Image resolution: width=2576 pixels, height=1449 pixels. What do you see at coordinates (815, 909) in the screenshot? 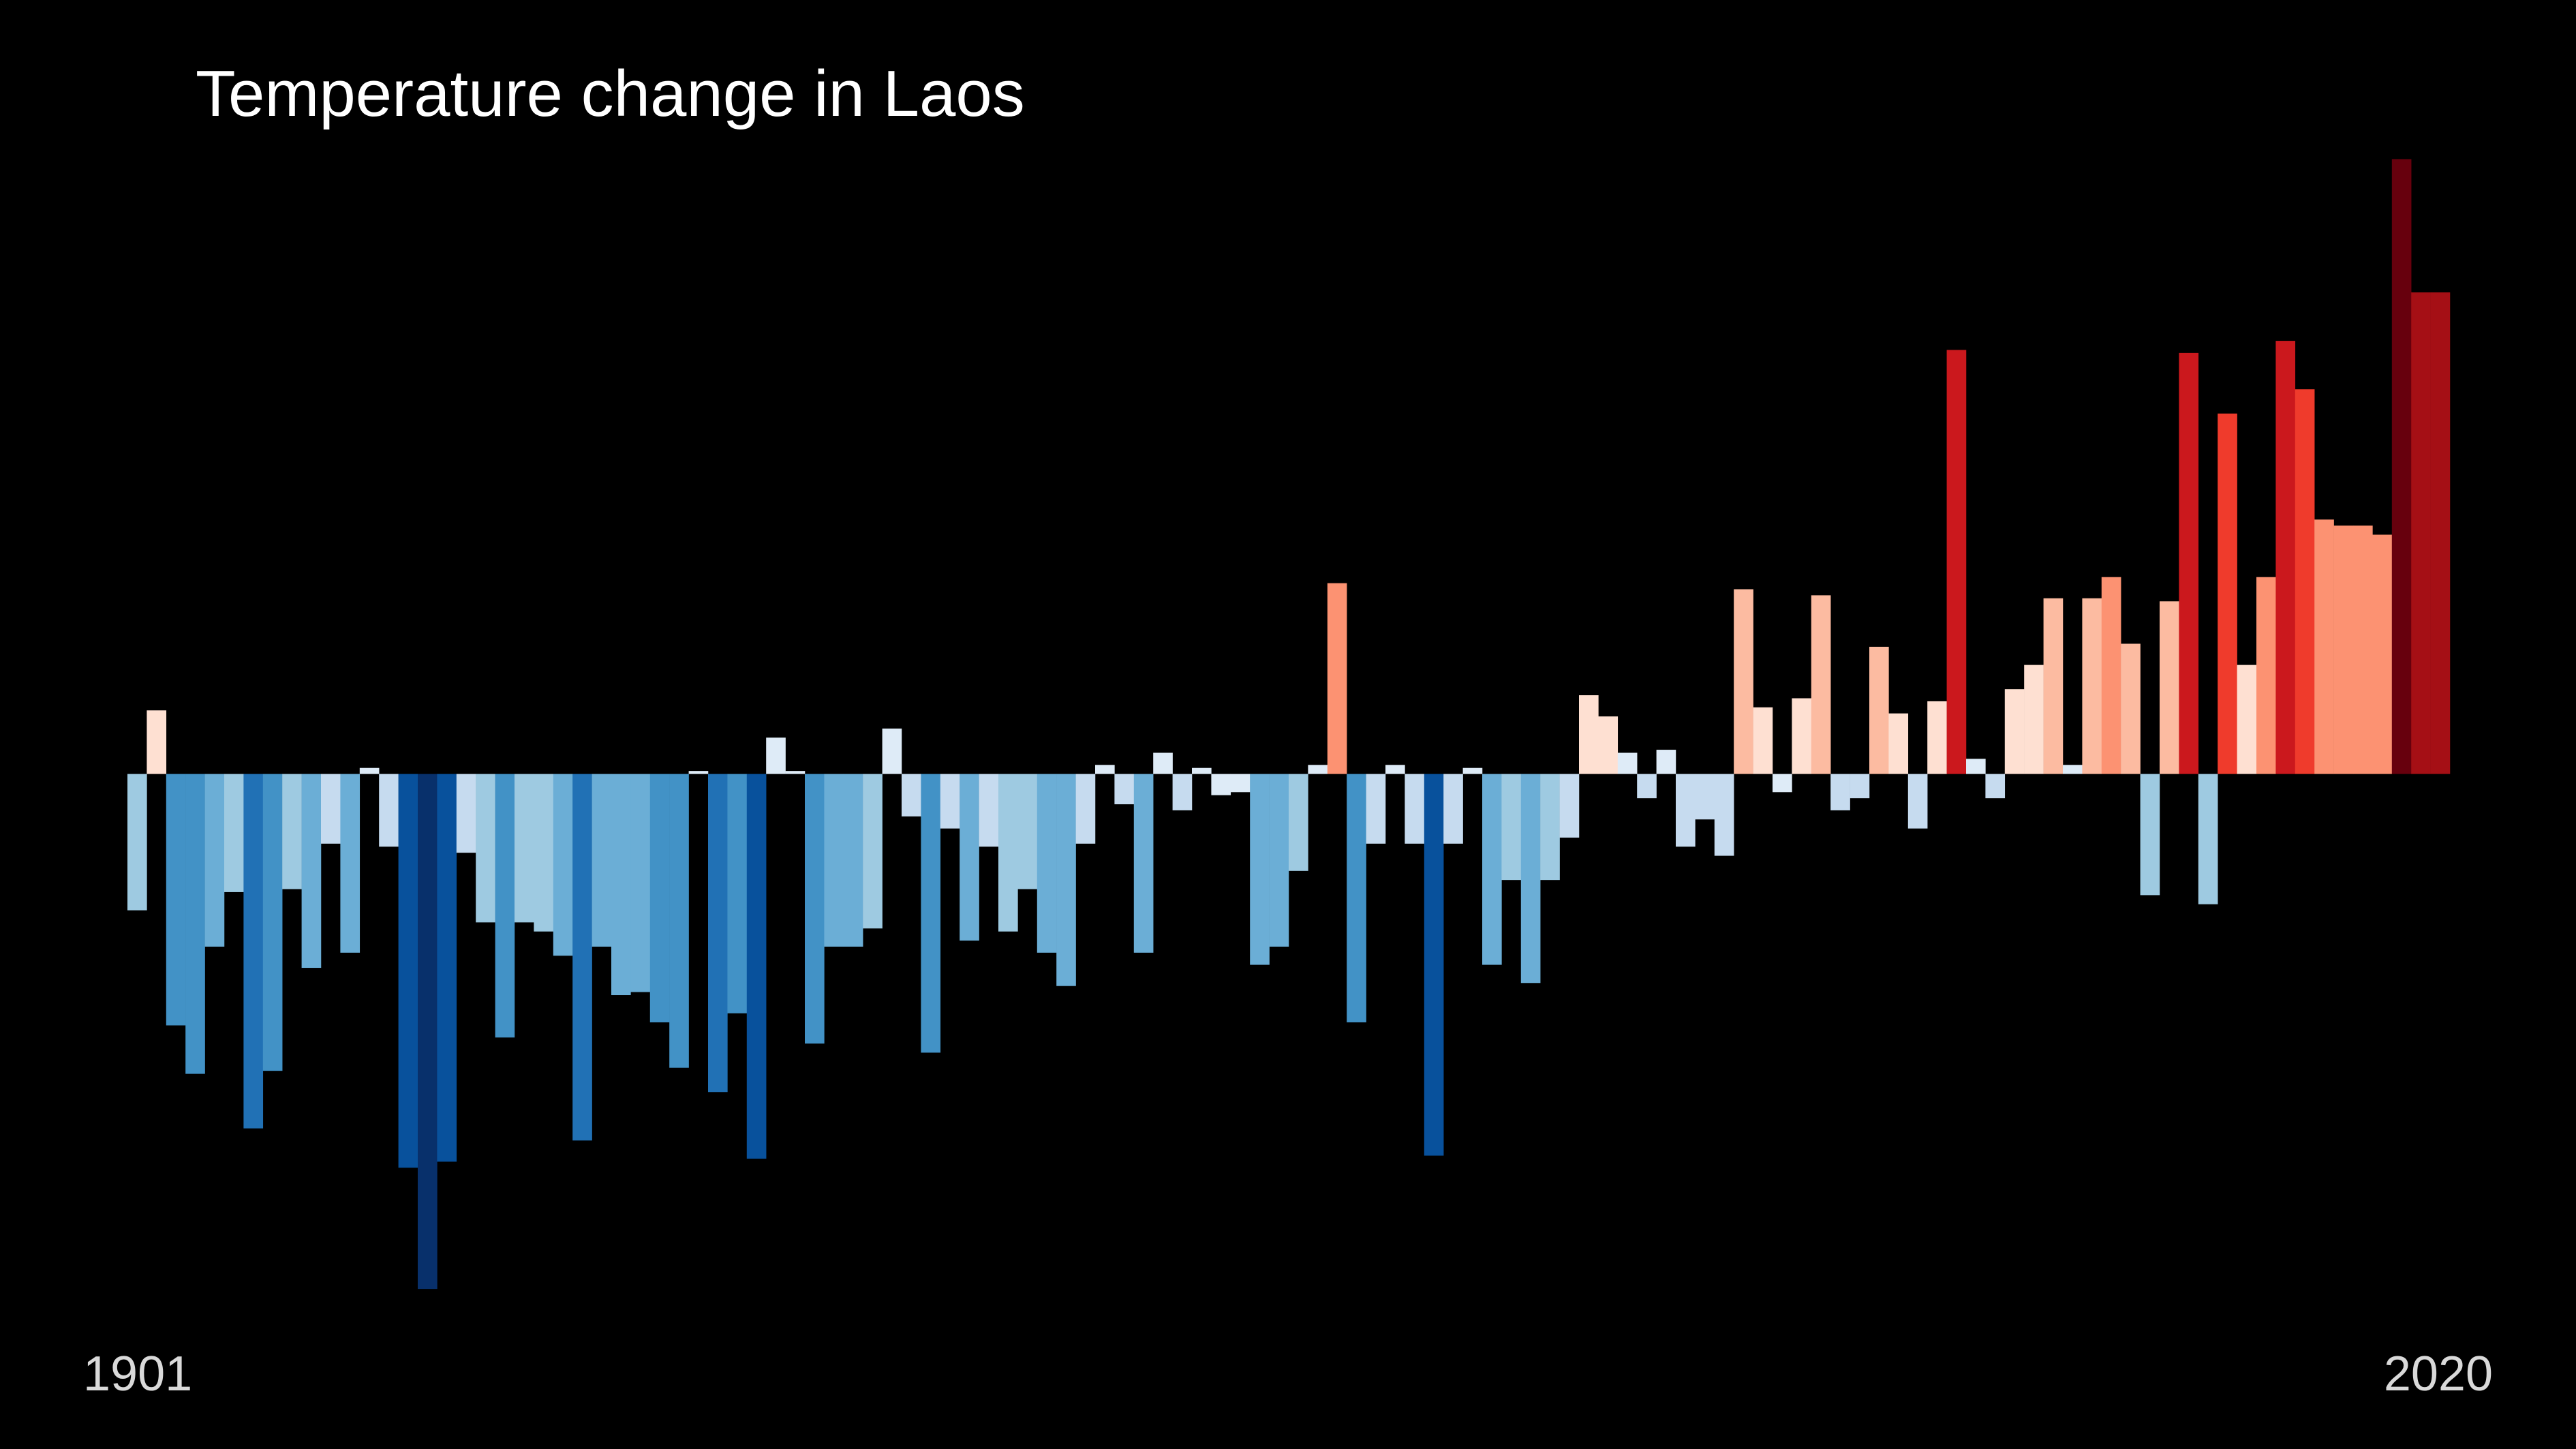
I see `temperature-bar-1936` at bounding box center [815, 909].